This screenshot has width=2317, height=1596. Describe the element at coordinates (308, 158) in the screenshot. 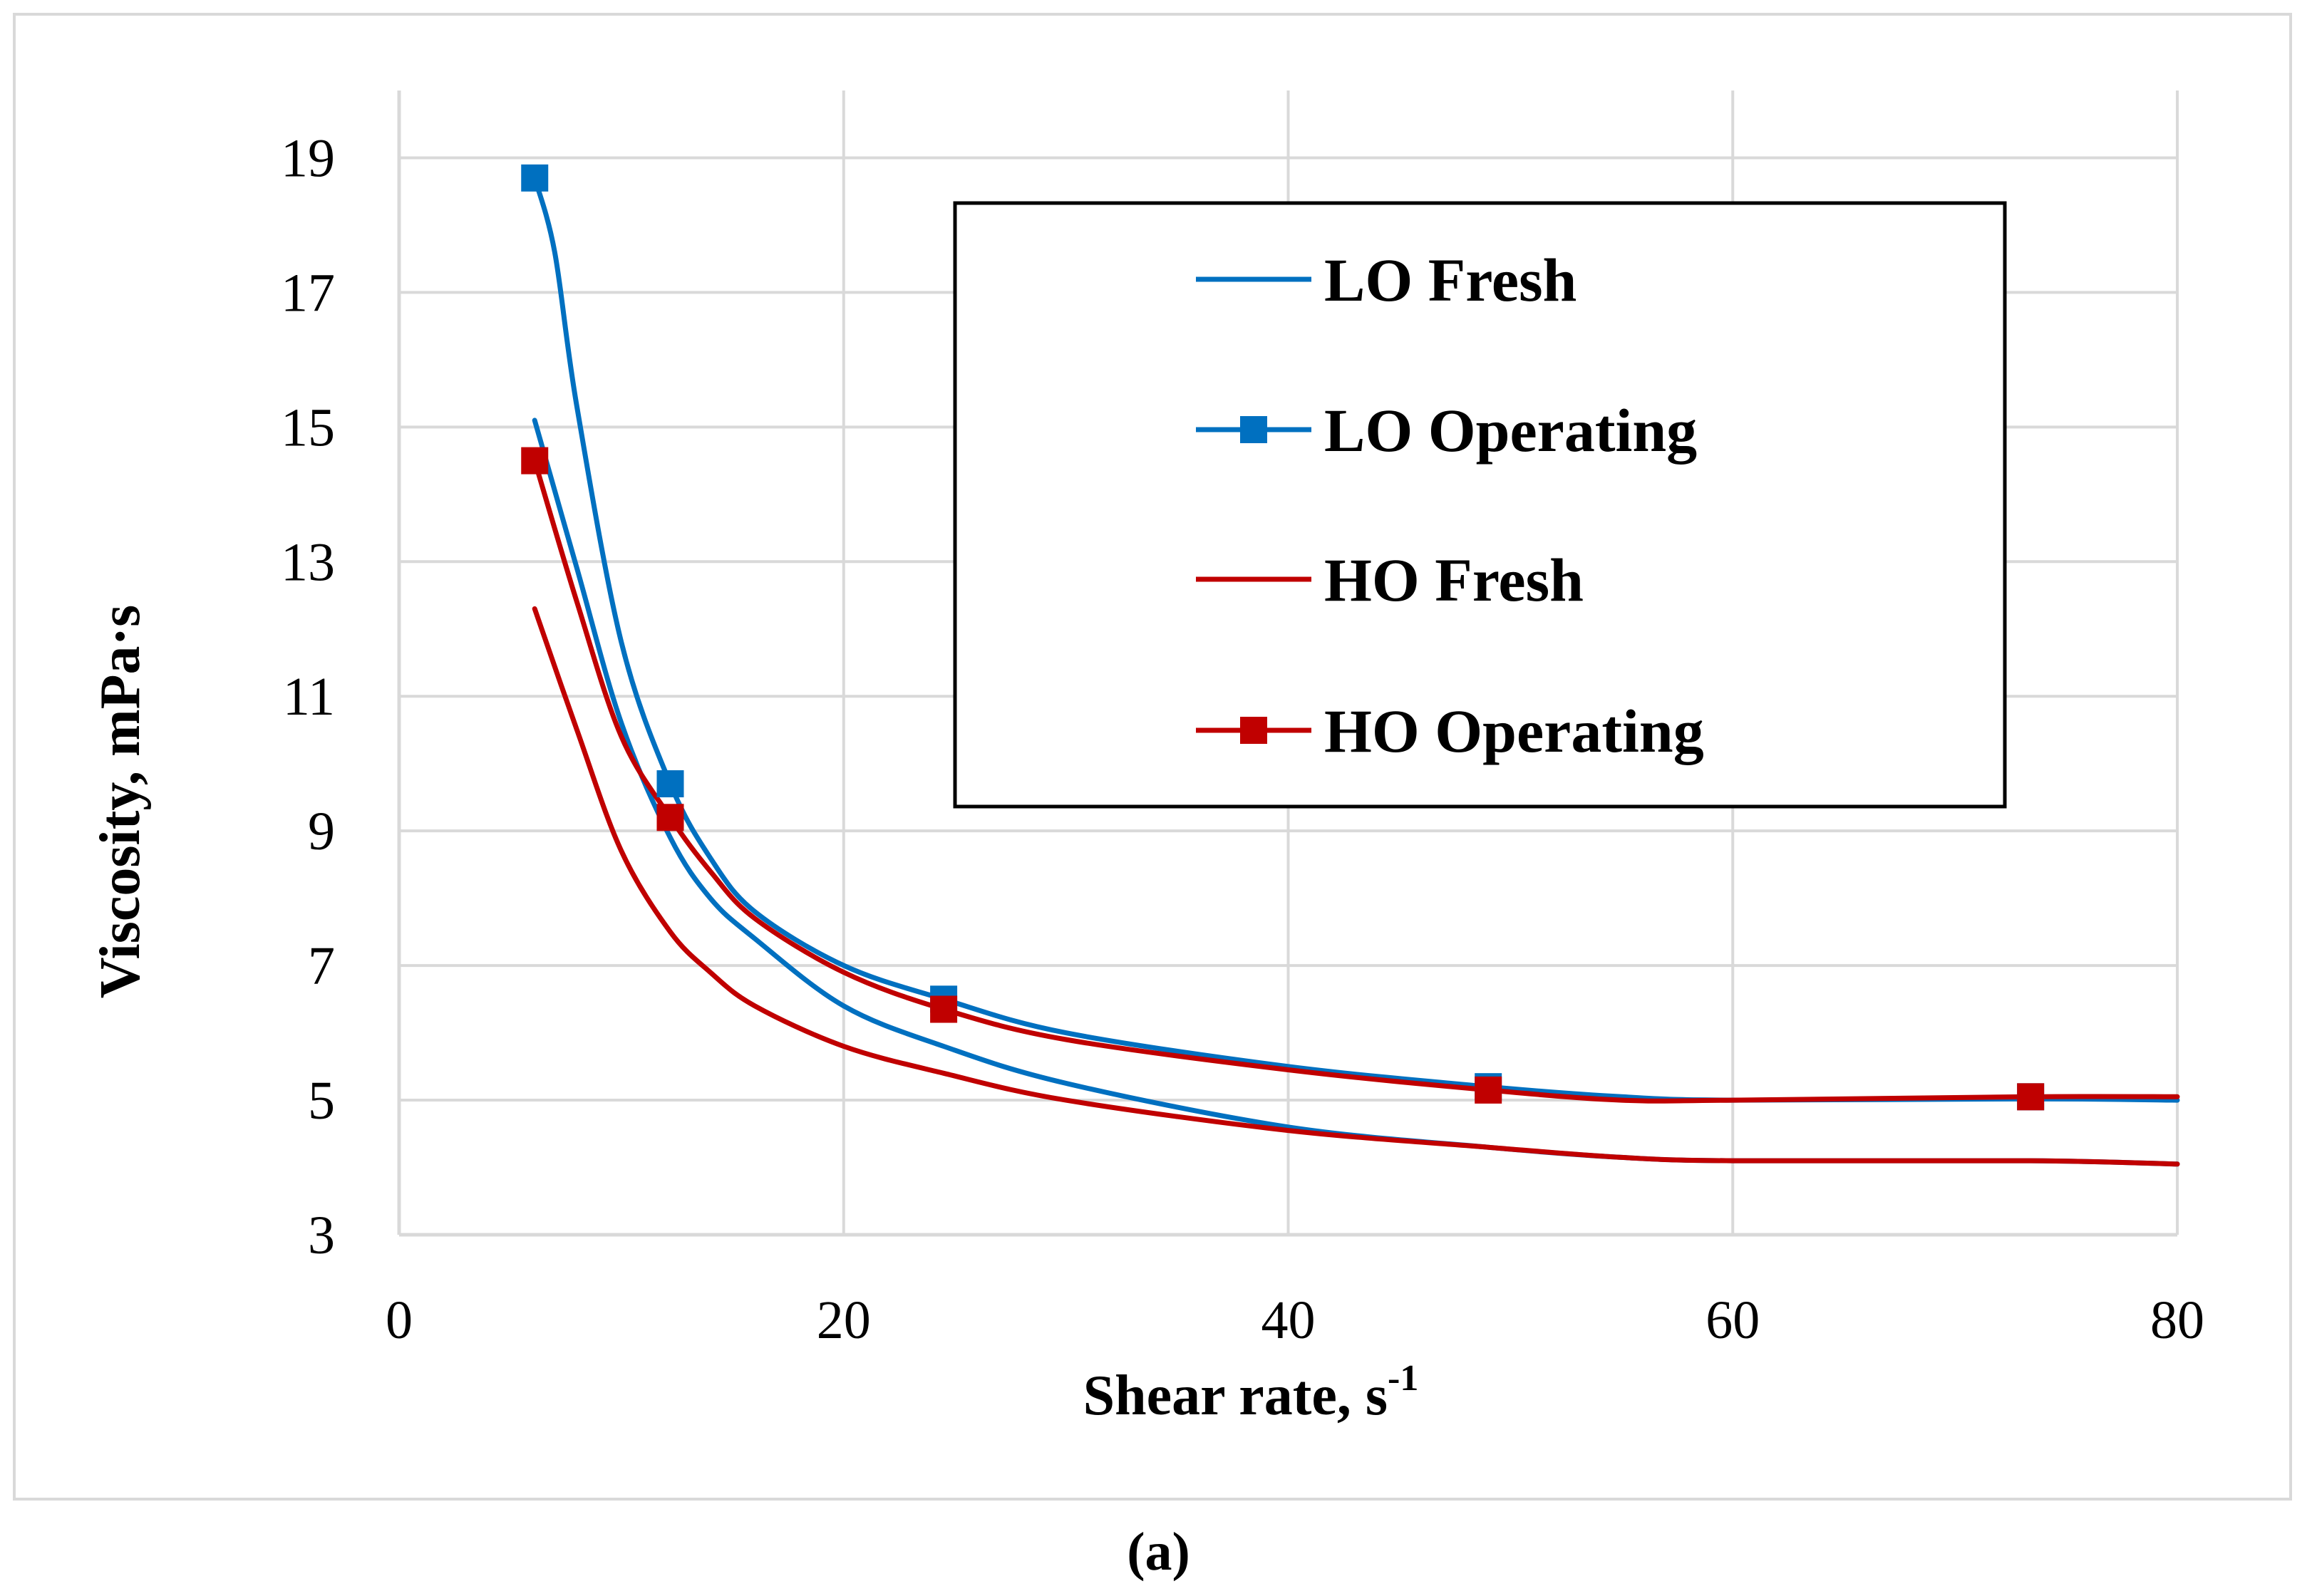

I see `y-tick-label: 19` at that location.